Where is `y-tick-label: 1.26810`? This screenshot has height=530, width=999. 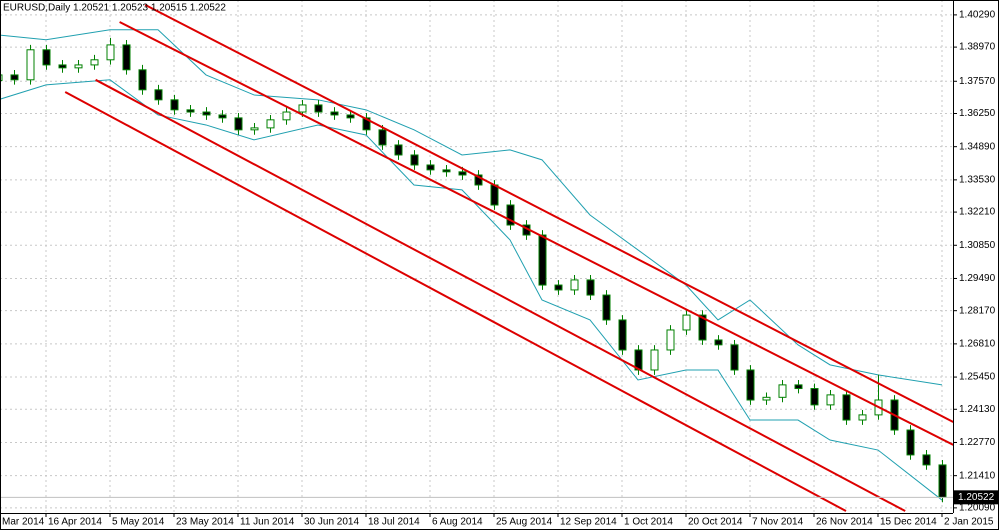 y-tick-label: 1.26810 is located at coordinates (977, 344).